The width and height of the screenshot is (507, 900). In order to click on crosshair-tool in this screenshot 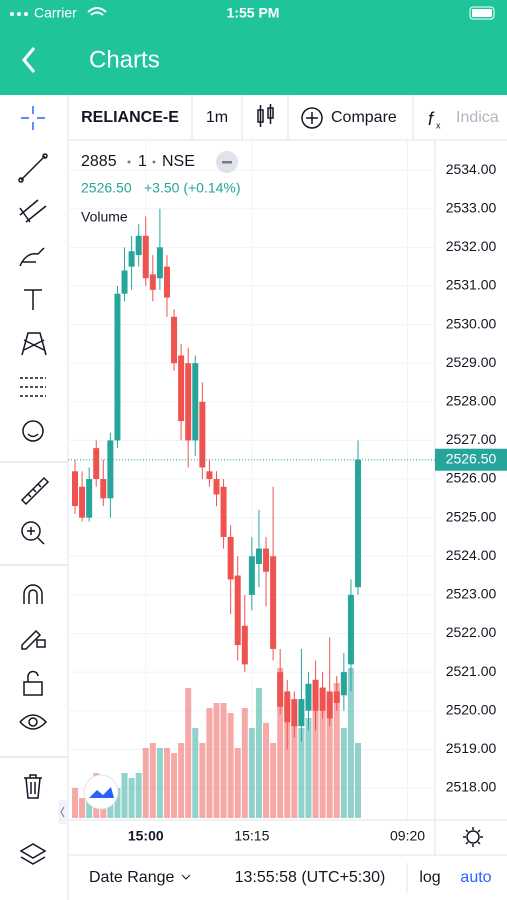, I will do `click(33, 118)`.